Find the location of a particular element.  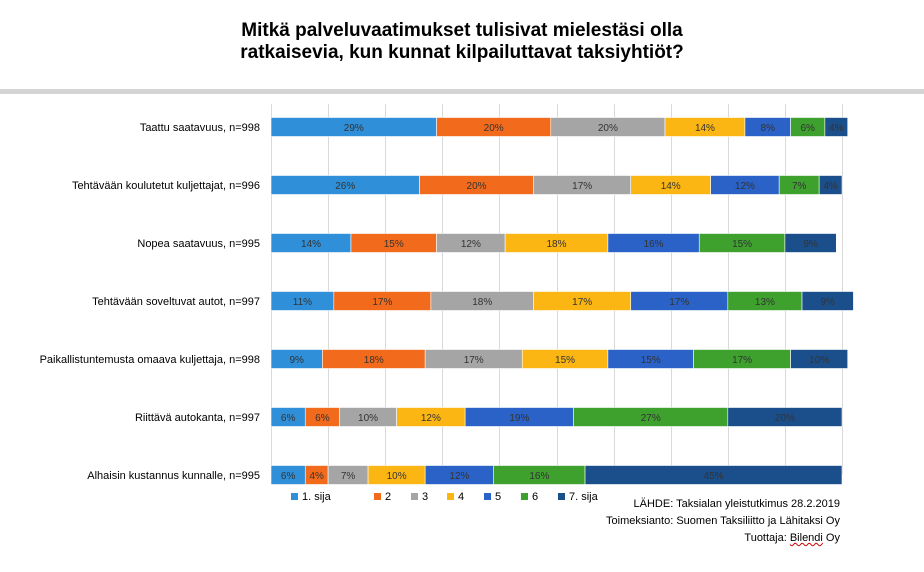

category-label: Nopea saatavuus, n=995 is located at coordinates (198, 244).